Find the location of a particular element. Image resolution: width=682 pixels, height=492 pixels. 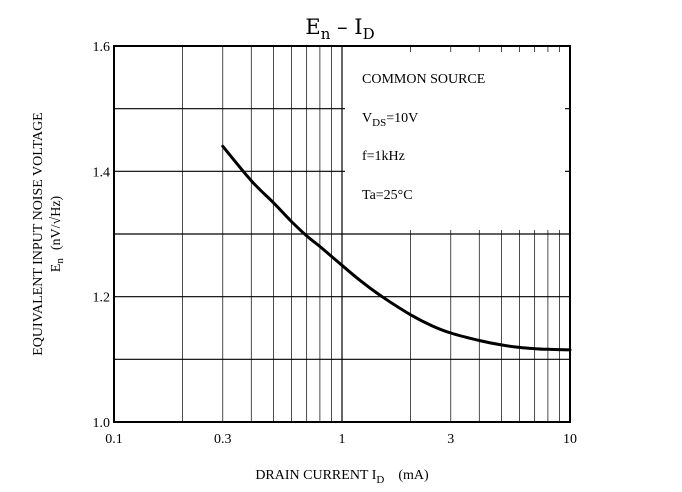

chart-title: En – ID is located at coordinates (339, 29).